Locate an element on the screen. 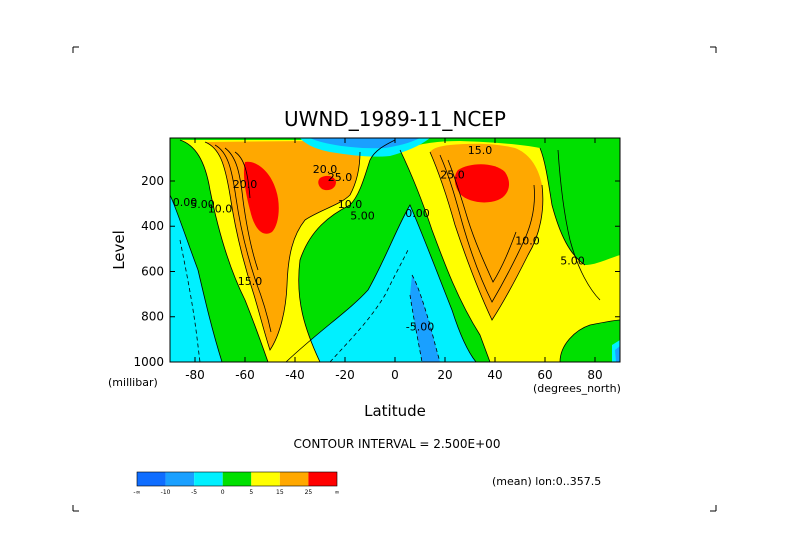 The height and width of the screenshot is (558, 789). colorbar-label: -5 is located at coordinates (194, 492).